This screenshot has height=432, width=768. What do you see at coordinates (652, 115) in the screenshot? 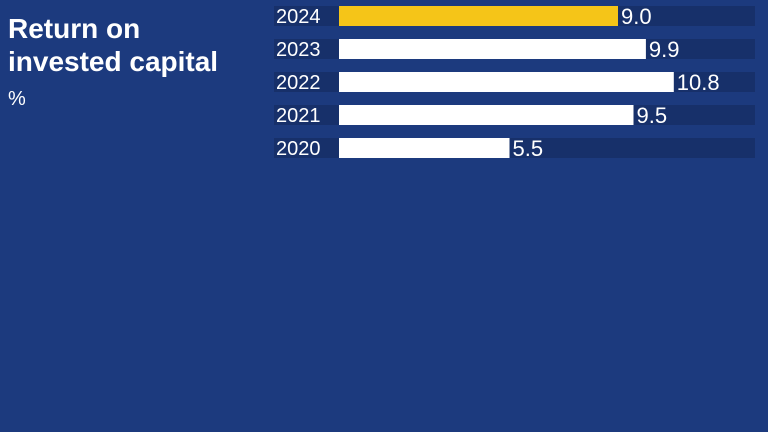
I see `value-label: 9.5` at bounding box center [652, 115].